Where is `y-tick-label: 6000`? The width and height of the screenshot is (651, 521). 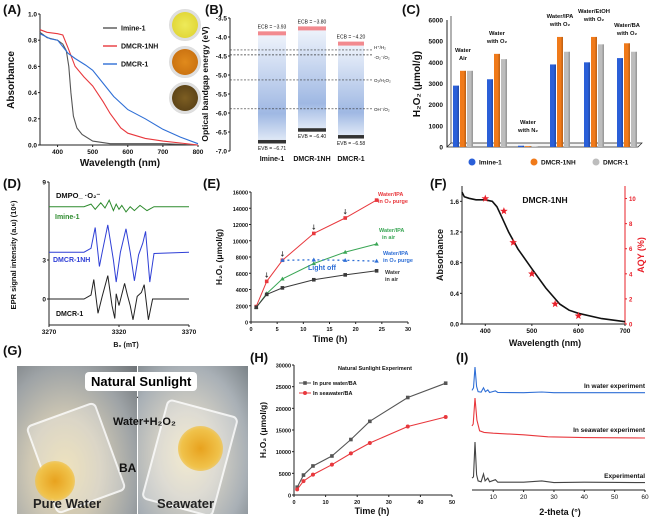
y-tick-label: 6000 is located at coordinates (242, 275).